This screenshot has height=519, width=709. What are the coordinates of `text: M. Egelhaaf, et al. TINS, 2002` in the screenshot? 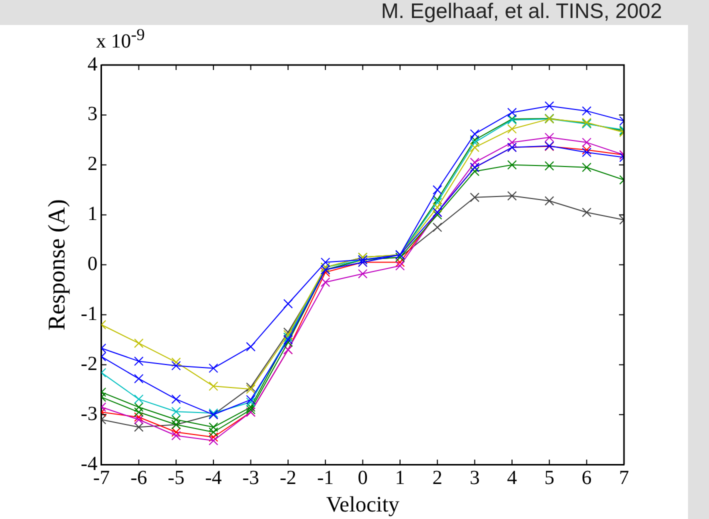 It's located at (521, 12).